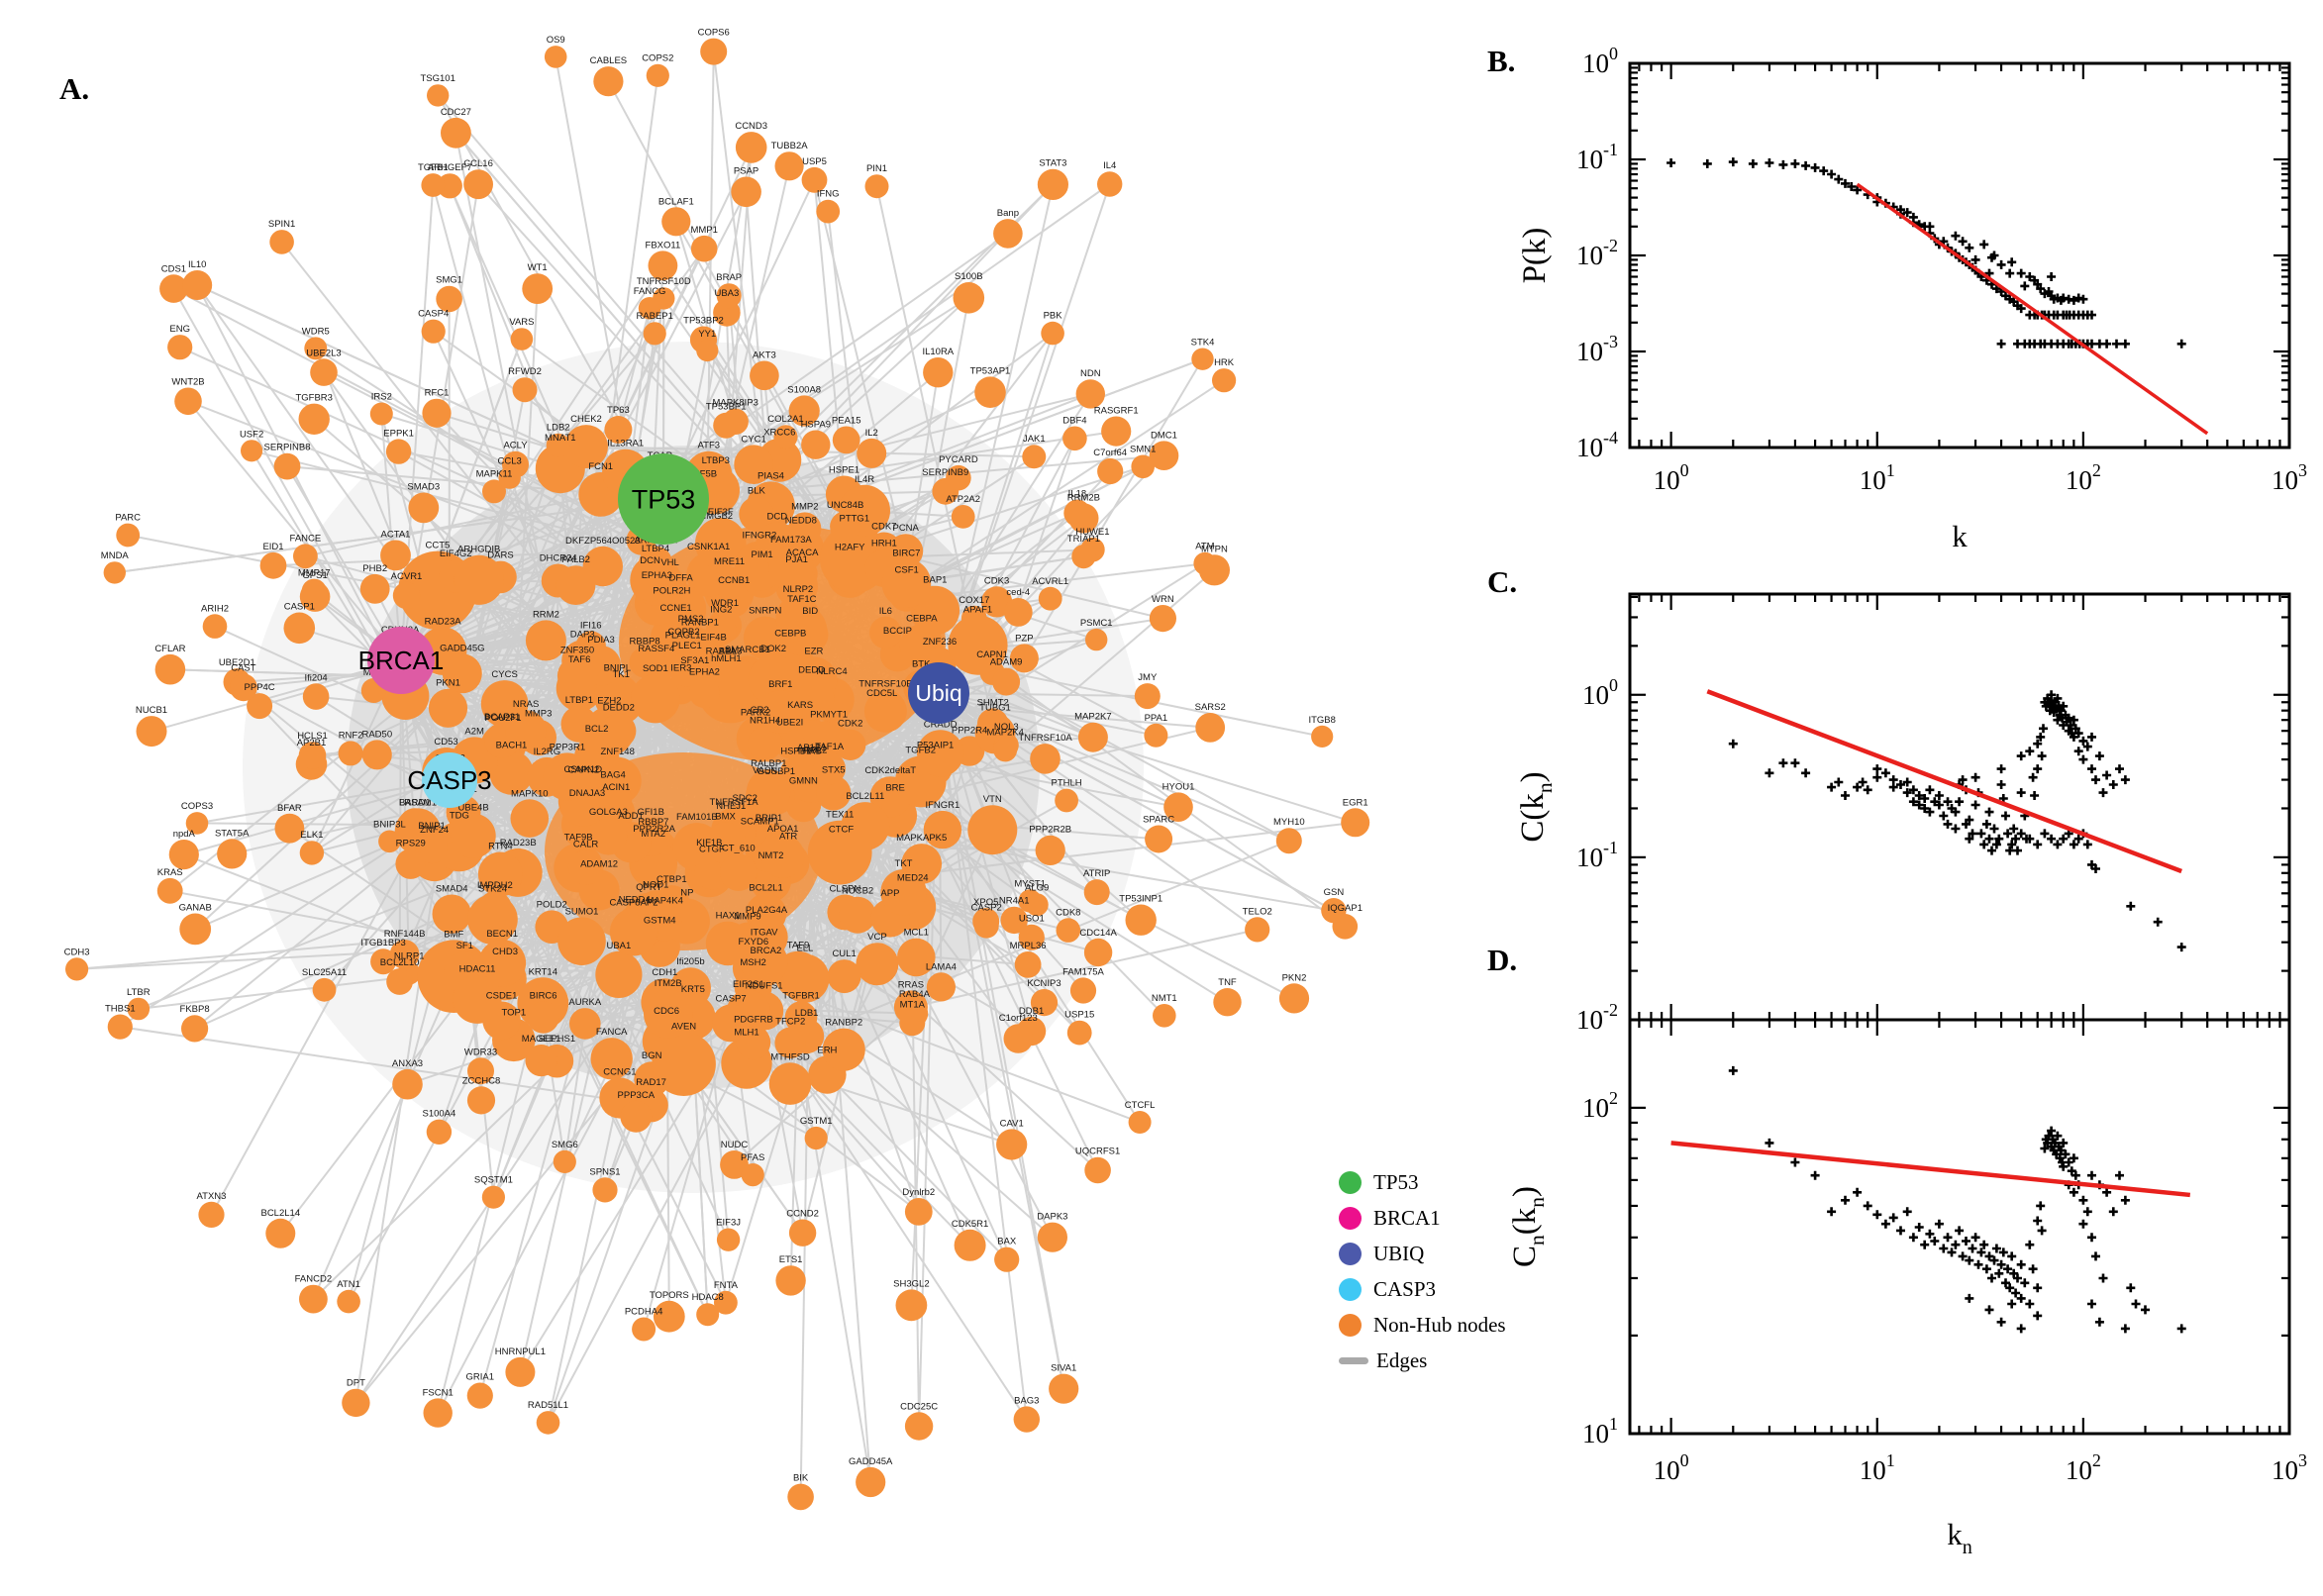 The width and height of the screenshot is (2323, 1596). Describe the element at coordinates (75, 89) in the screenshot. I see `panel-label-a: A.` at that location.